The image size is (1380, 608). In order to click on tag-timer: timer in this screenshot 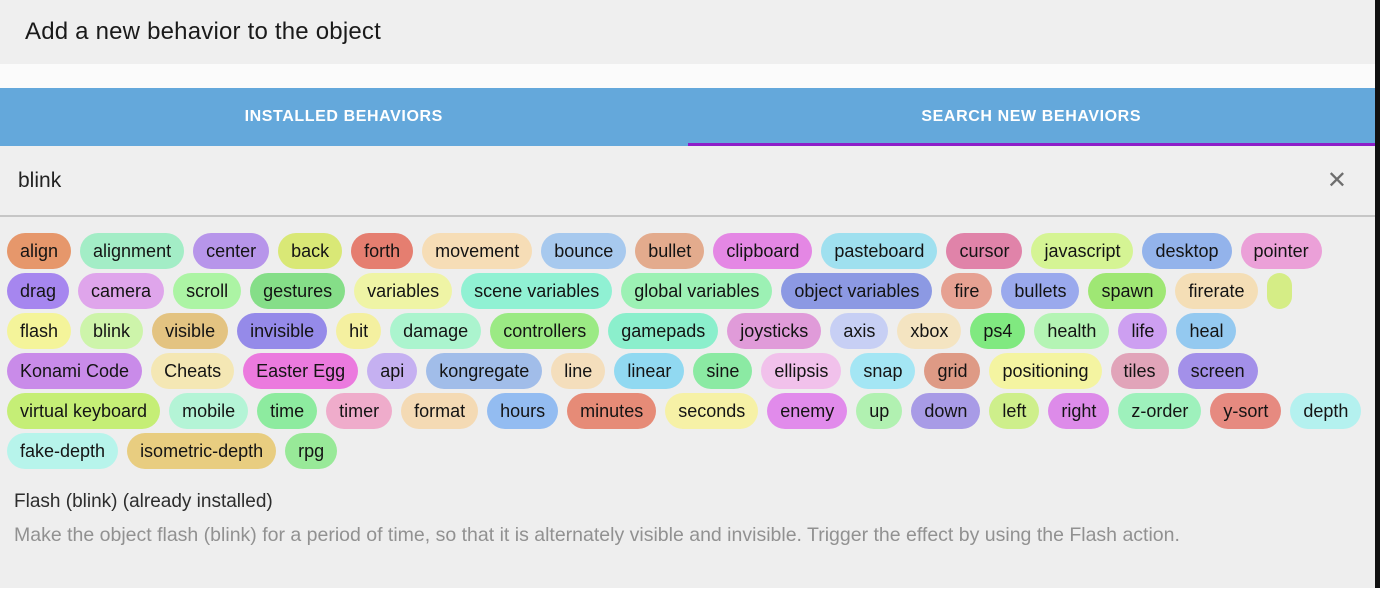, I will do `click(359, 411)`.